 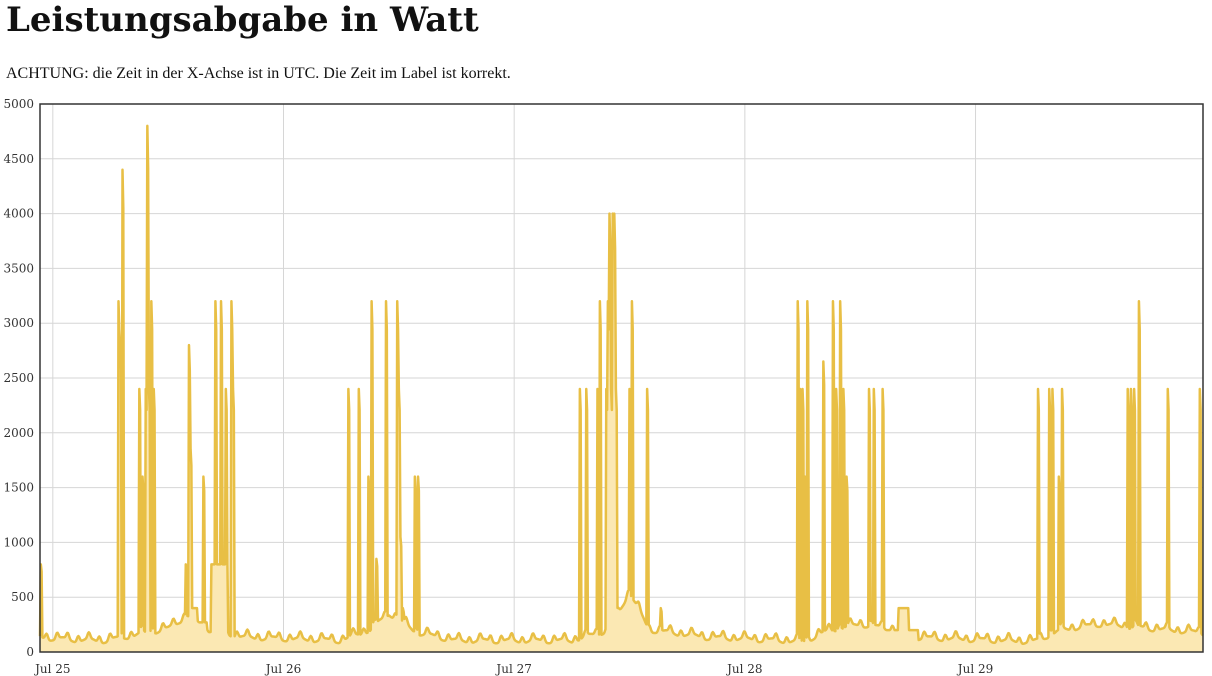 I want to click on y-tick-label: 2500, so click(x=18, y=378).